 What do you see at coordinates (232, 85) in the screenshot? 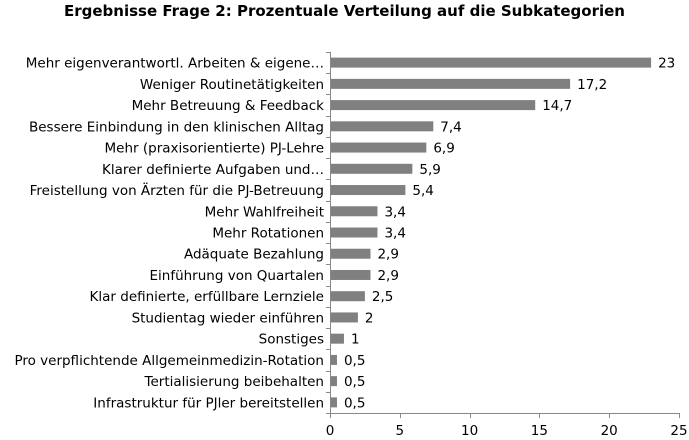
I see `category-label: Weniger Routinetätigkeiten` at bounding box center [232, 85].